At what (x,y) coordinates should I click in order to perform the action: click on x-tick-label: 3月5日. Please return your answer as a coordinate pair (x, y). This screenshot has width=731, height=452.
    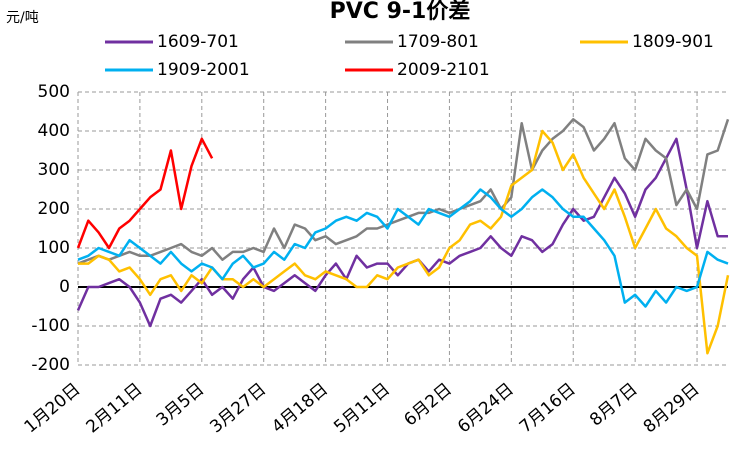
    Looking at the image, I should click on (180, 404).